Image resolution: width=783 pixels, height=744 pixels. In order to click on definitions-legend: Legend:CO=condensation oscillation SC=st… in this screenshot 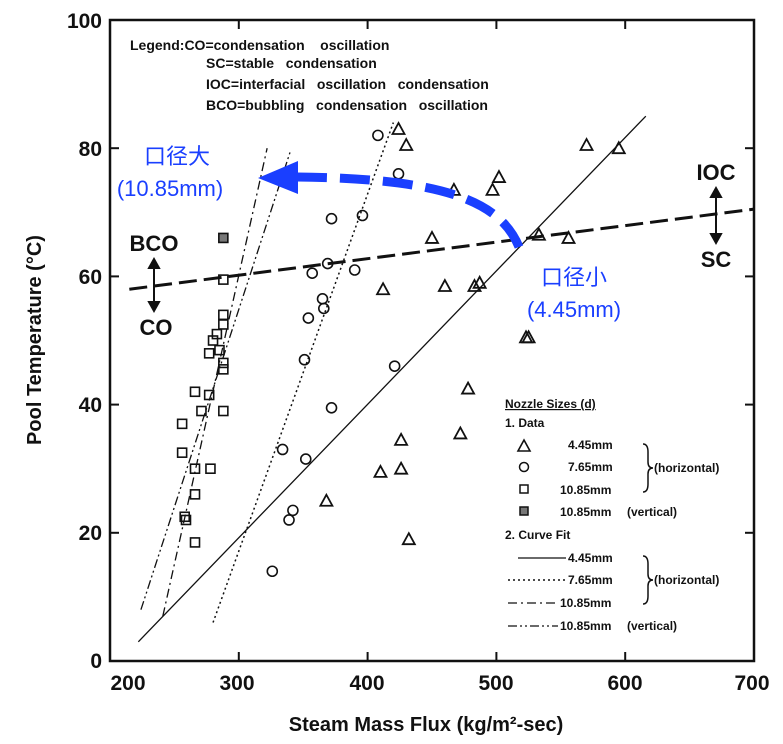, I will do `click(309, 75)`.